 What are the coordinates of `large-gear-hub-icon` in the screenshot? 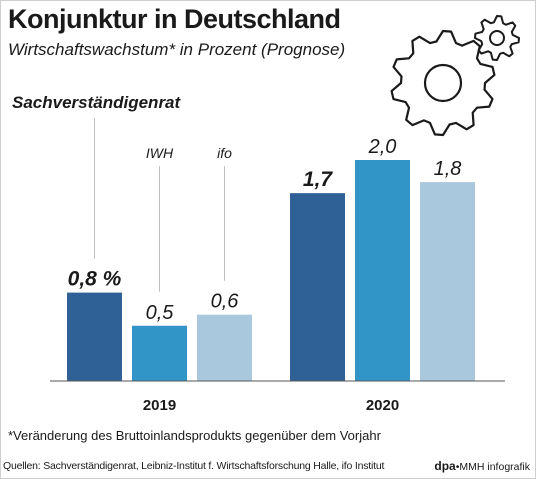 It's located at (443, 83).